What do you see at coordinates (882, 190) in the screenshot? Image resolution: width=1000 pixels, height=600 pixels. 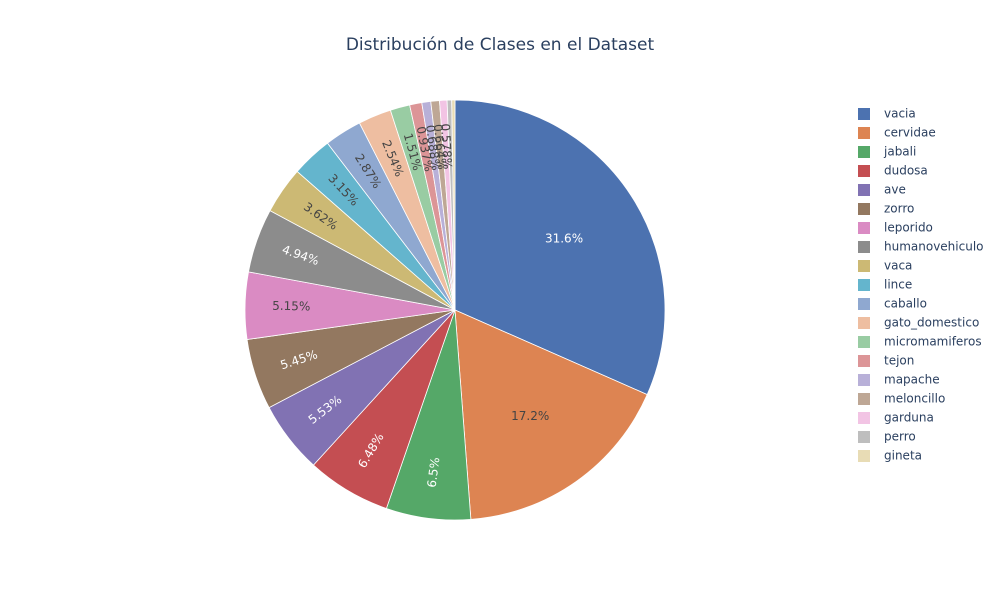 I see `legend-item-ave: ave` at bounding box center [882, 190].